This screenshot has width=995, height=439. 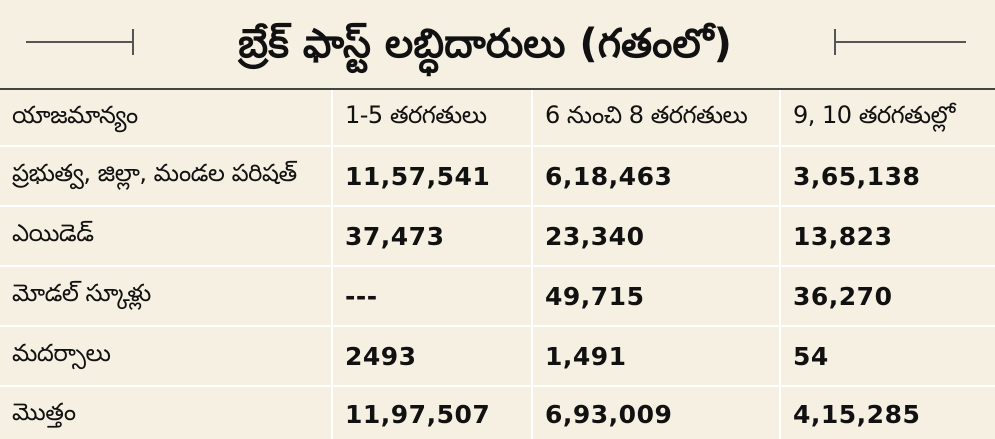 I want to click on cell-value: 13,823, so click(x=887, y=236).